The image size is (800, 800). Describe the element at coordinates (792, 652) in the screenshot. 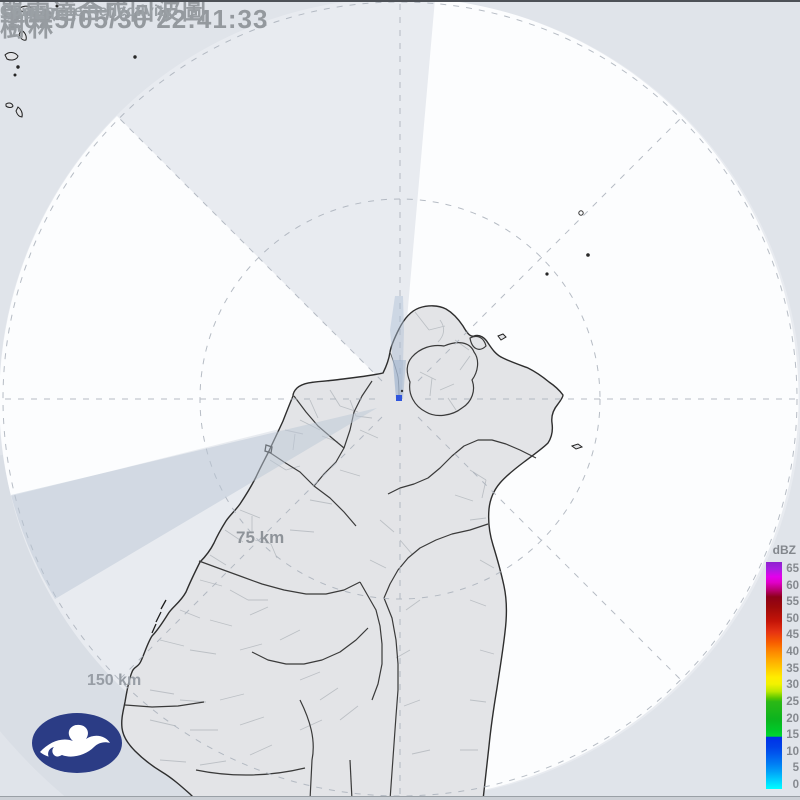

I see `legend-tick: 40` at that location.